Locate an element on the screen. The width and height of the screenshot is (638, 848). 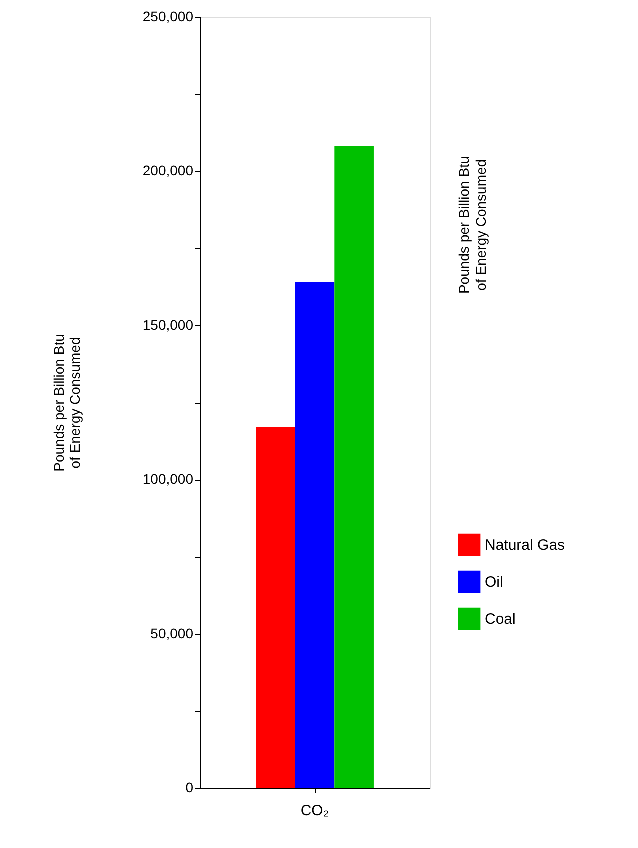
legend-label: Natural Gas is located at coordinates (525, 545).